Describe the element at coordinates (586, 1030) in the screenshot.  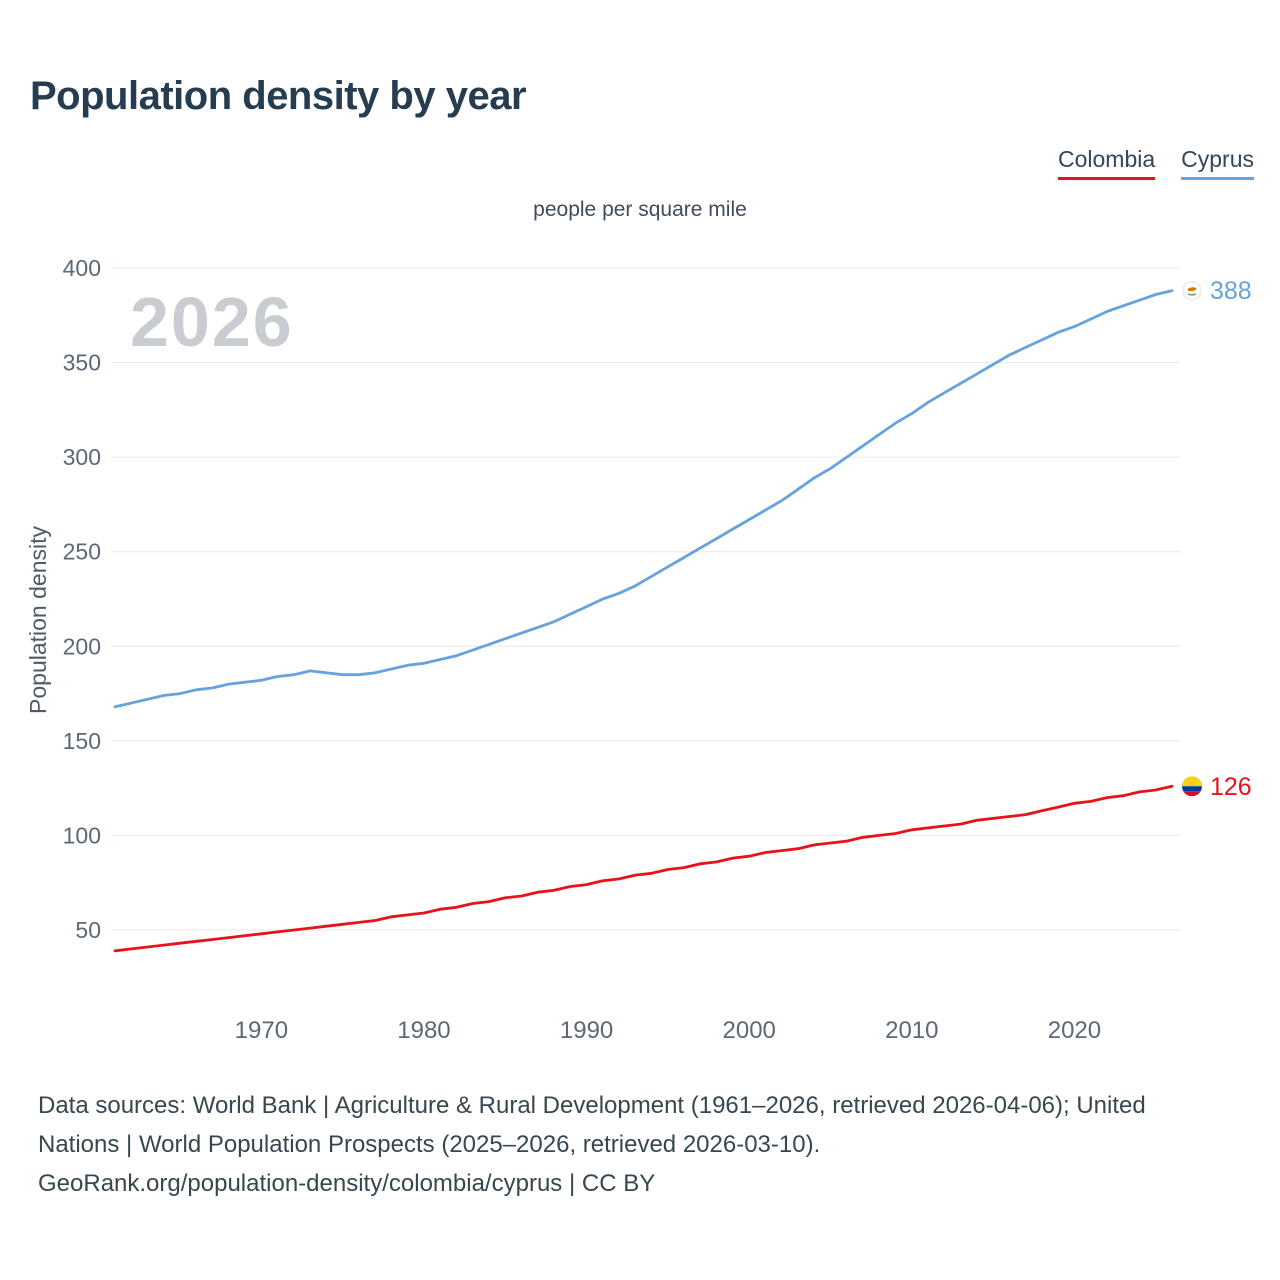
I see `x-tick-label-1990: 1990` at that location.